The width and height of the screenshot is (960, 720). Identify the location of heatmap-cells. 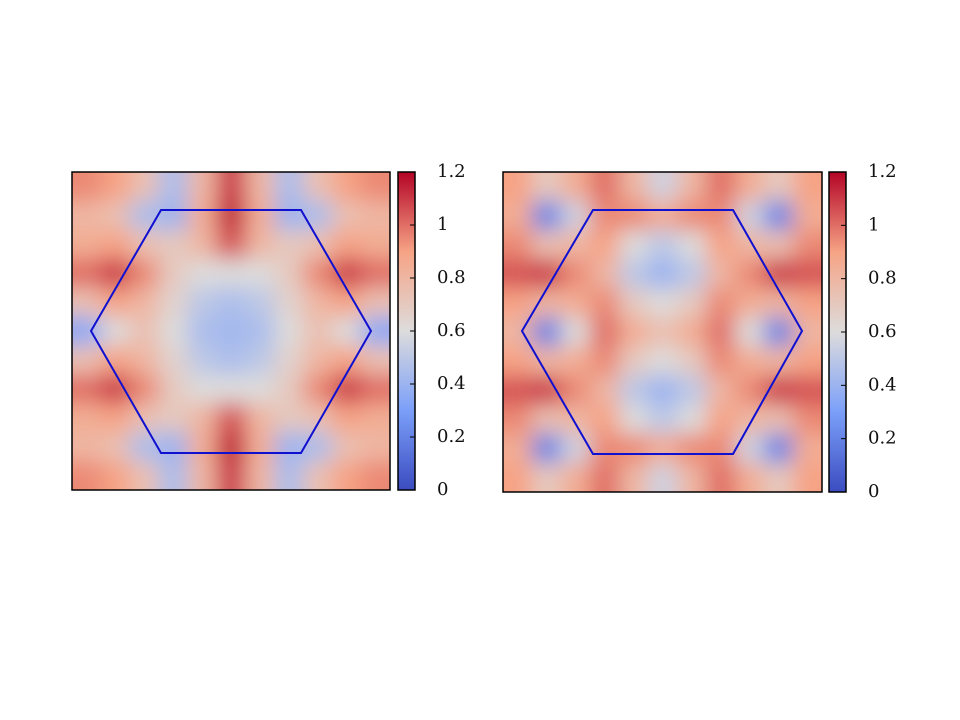
(662, 332).